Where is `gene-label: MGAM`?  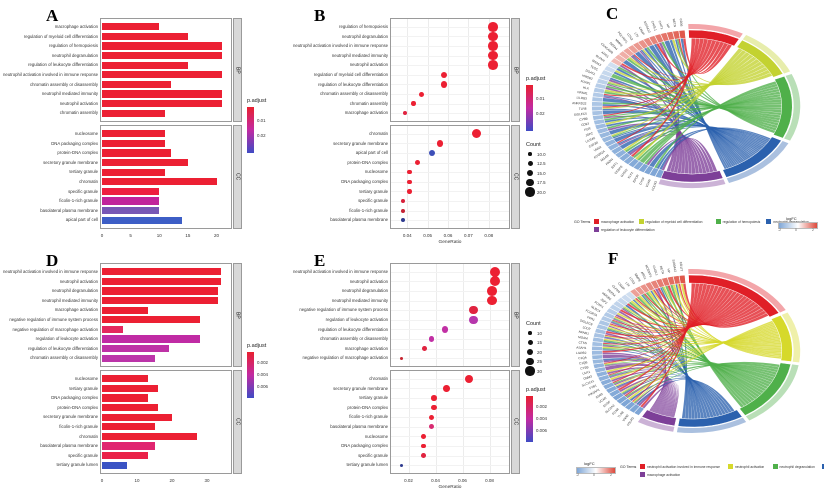 gene-label: MGAM is located at coordinates (605, 157).